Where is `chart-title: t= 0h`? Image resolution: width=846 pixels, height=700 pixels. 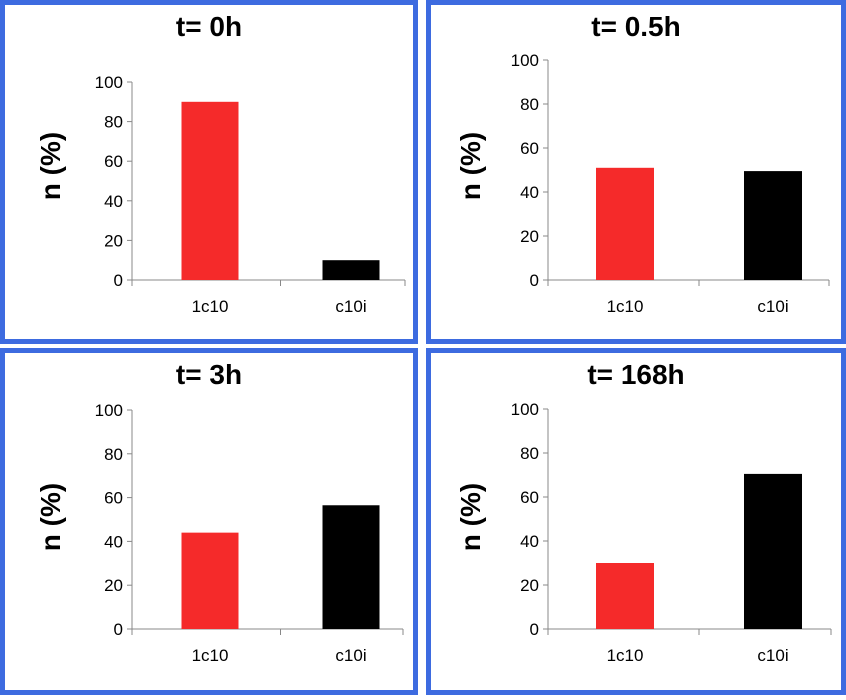
chart-title: t= 0h is located at coordinates (209, 26).